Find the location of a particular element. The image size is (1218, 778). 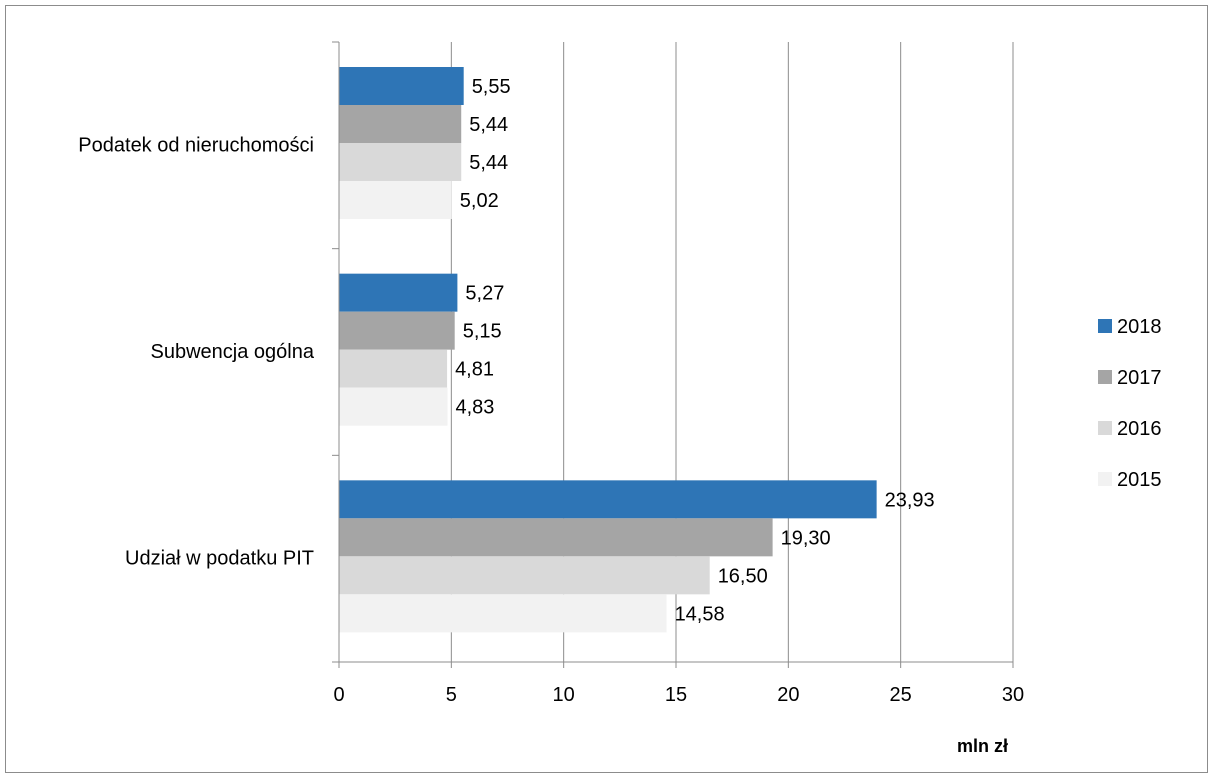

x-tick-label: 0 is located at coordinates (338, 695).